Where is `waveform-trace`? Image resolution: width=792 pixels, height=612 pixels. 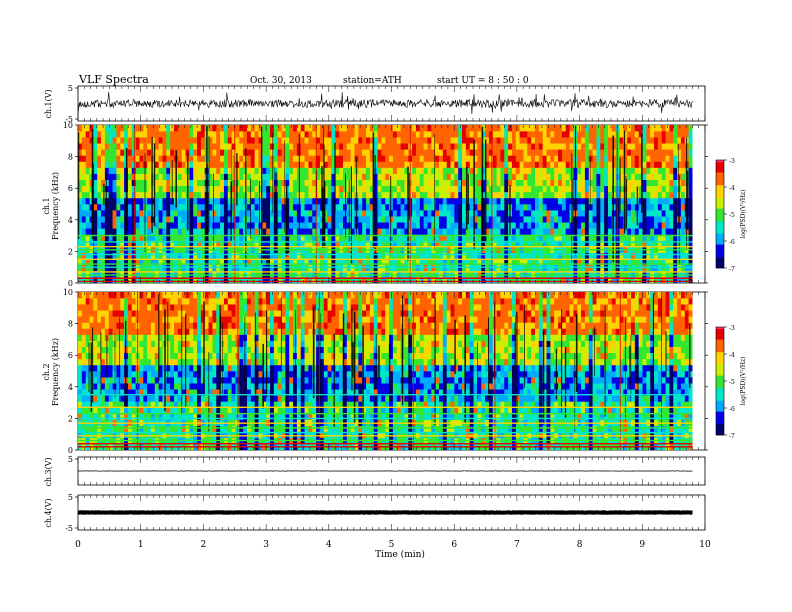
waveform-trace is located at coordinates (385, 103).